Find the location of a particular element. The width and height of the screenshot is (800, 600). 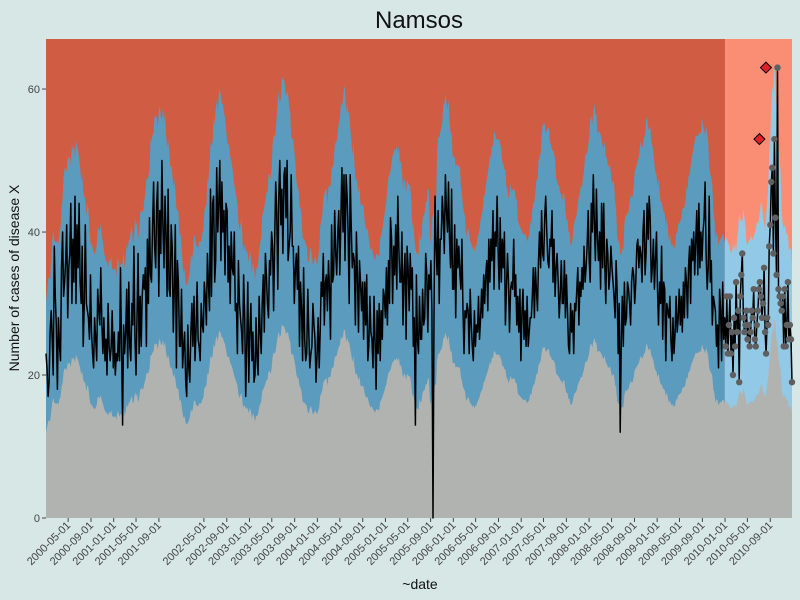

points-layer is located at coordinates (759, 223).